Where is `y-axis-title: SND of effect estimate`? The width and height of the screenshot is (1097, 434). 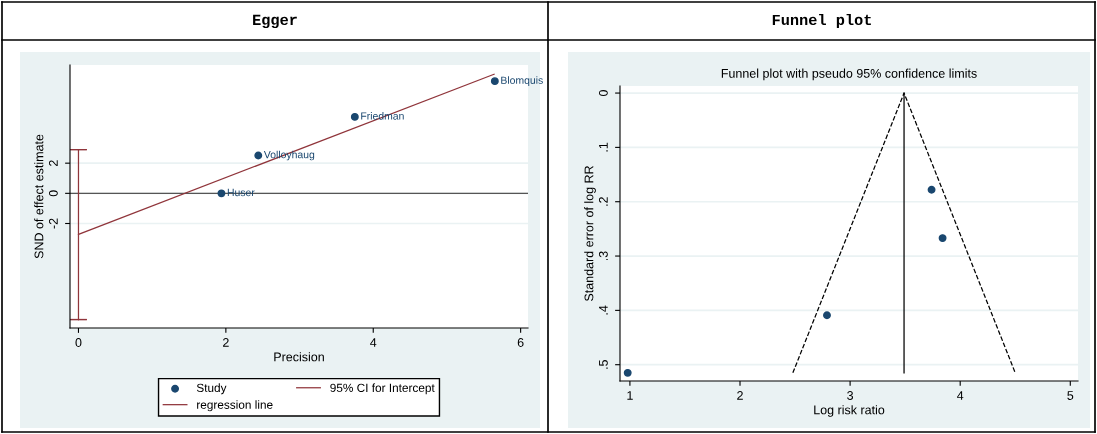
y-axis-title: SND of effect estimate is located at coordinates (39, 196).